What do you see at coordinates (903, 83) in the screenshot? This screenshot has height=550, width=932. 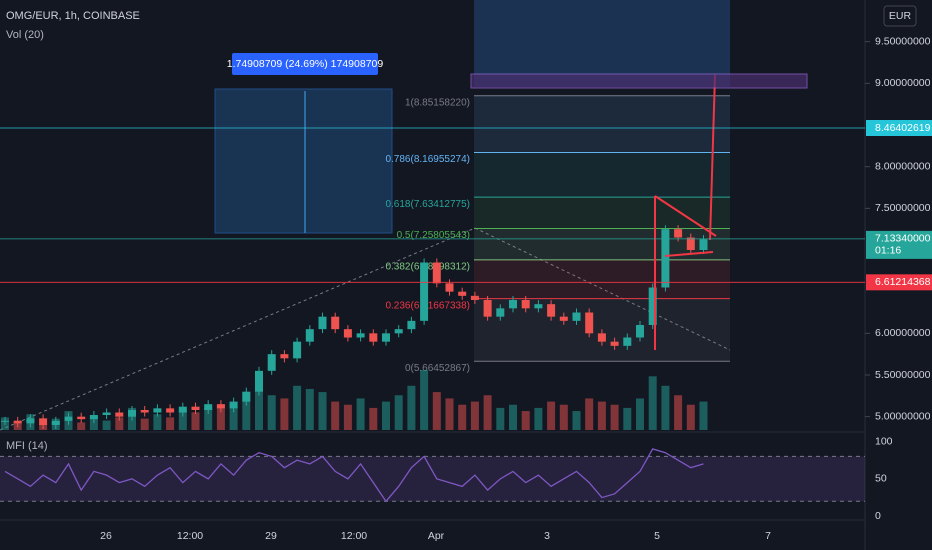 I see `price-tick-label: 9.00000000` at bounding box center [903, 83].